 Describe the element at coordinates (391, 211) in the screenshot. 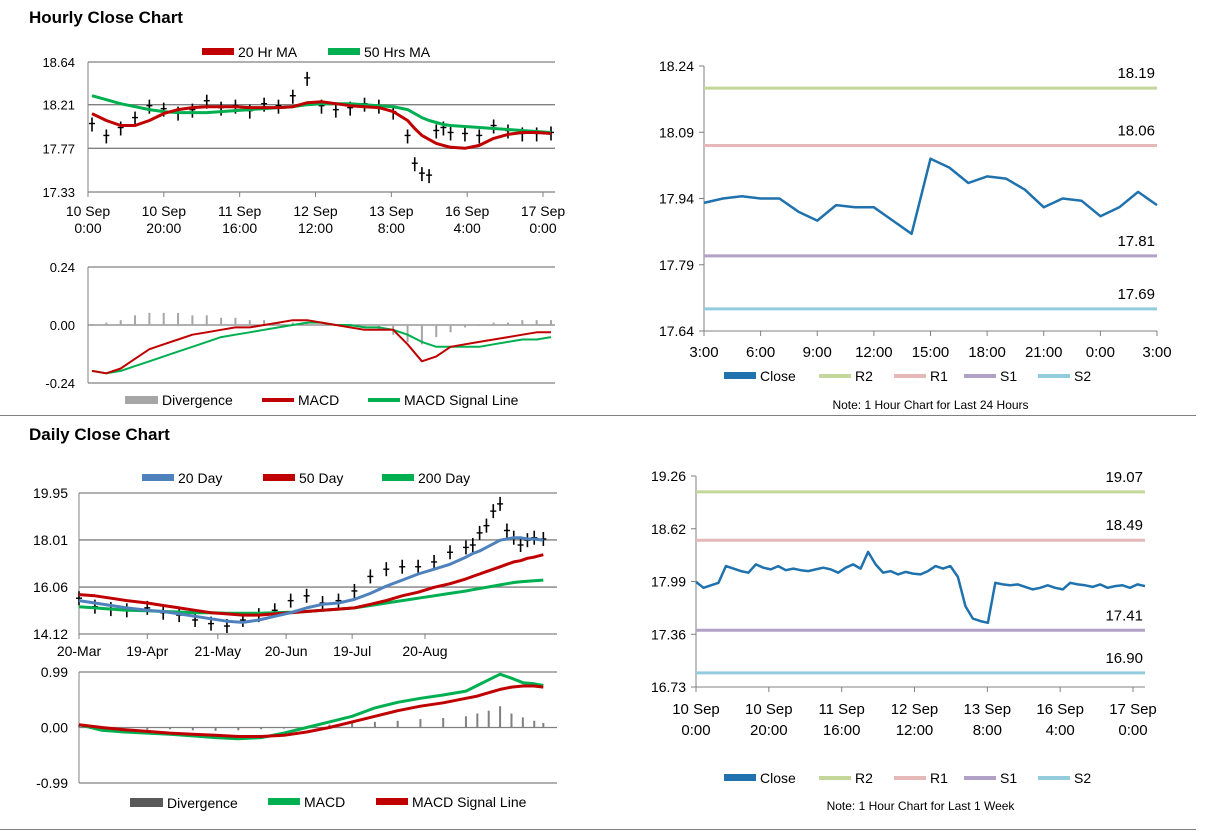

I see `hp-xtick-date: 13 Sep` at that location.